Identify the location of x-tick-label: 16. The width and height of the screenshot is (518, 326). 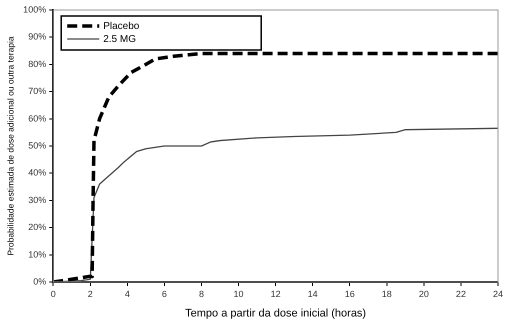
(349, 293).